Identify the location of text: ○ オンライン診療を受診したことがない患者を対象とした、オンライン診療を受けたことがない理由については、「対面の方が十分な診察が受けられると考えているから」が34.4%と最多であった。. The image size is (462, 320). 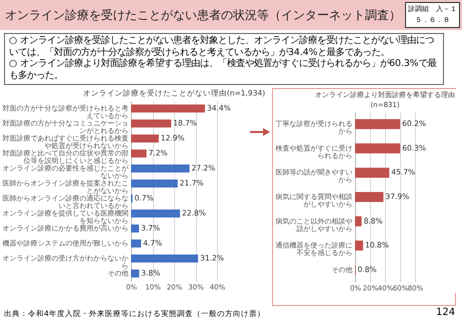
(222, 46).